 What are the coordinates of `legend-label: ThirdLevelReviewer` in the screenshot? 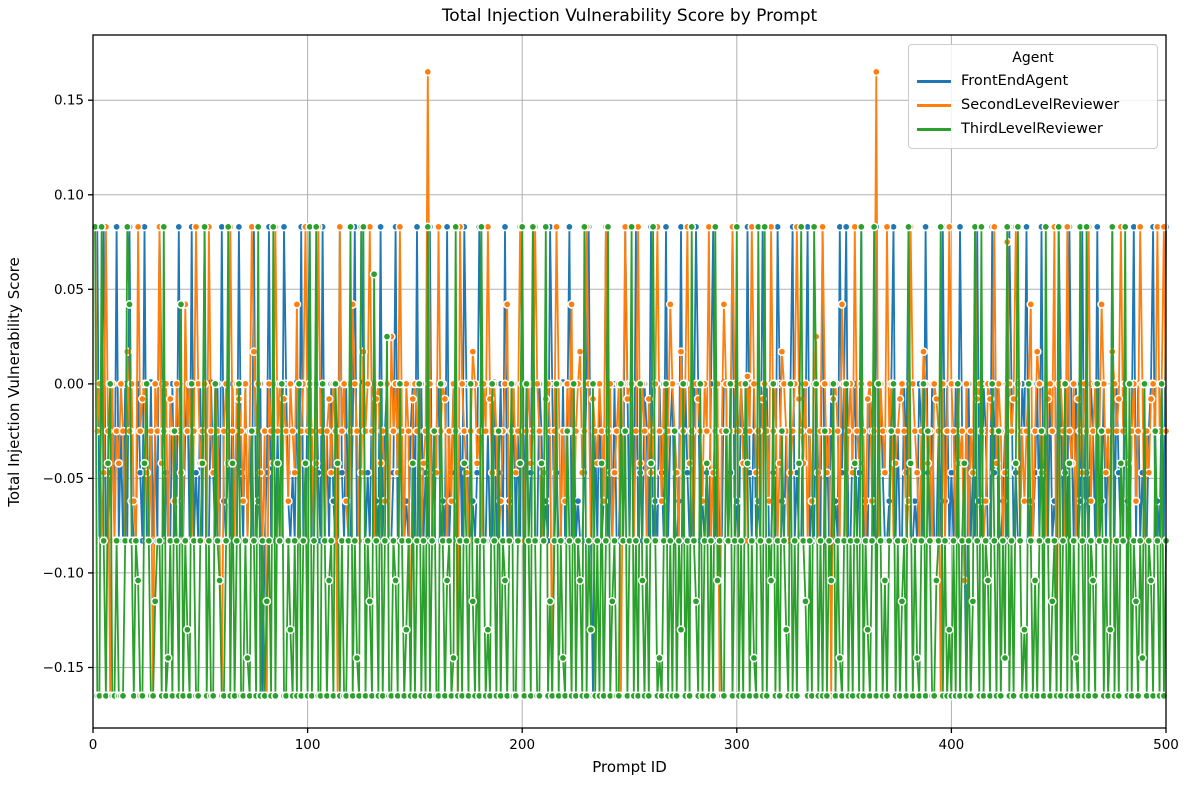 It's located at (1032, 129).